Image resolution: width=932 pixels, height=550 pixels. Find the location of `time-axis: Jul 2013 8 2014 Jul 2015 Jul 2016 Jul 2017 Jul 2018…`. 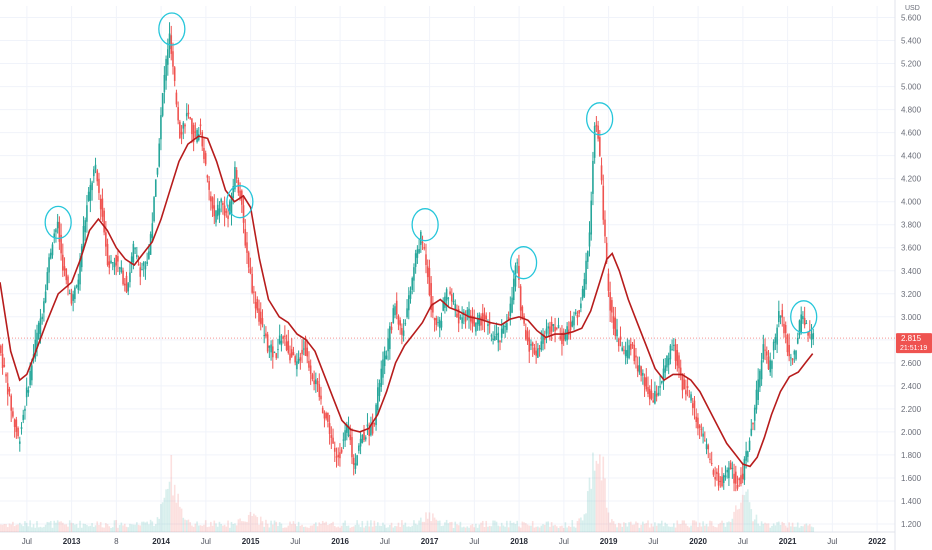

time-axis: Jul 2013 8 2014 Jul 2015 Jul 2016 Jul 2017 Jul 2018… is located at coordinates (454, 541).